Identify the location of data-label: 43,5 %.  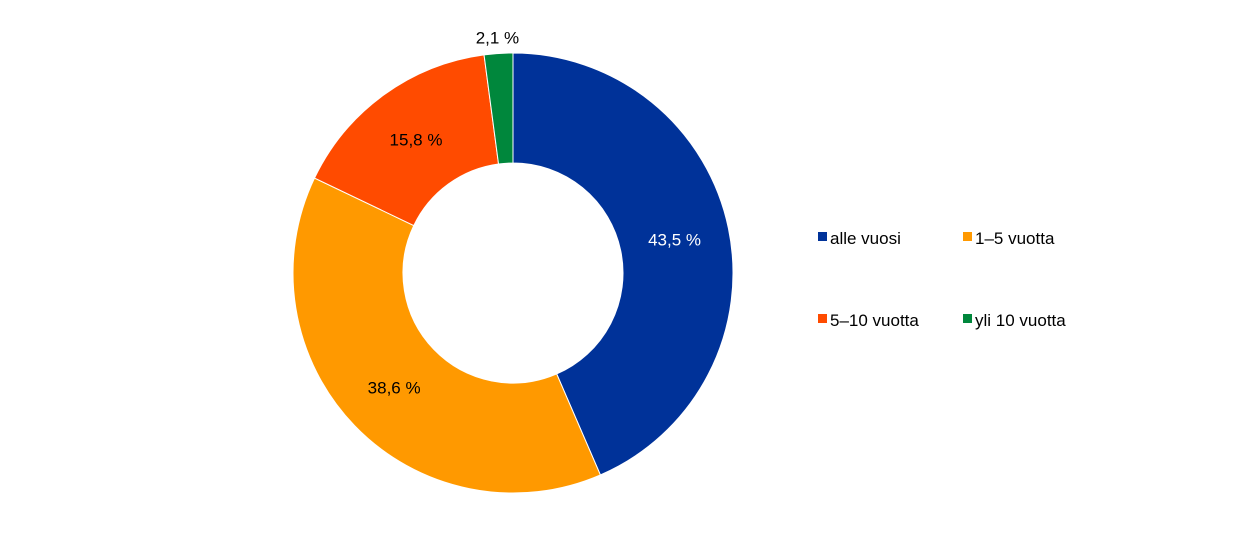
(674, 240).